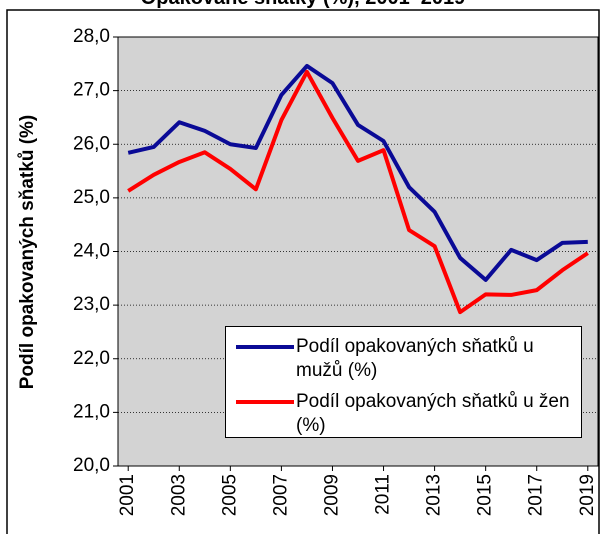  Describe the element at coordinates (91, 197) in the screenshot. I see `y-tick-label: 25,0` at that location.